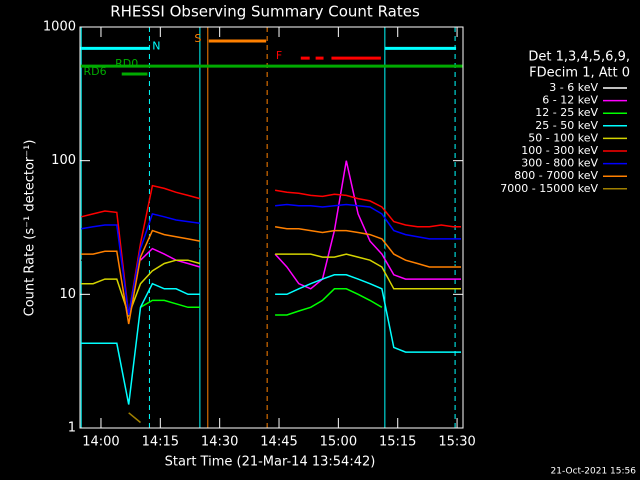  I want to click on timestamp: 21-Oct-2021 15:56, so click(594, 472).